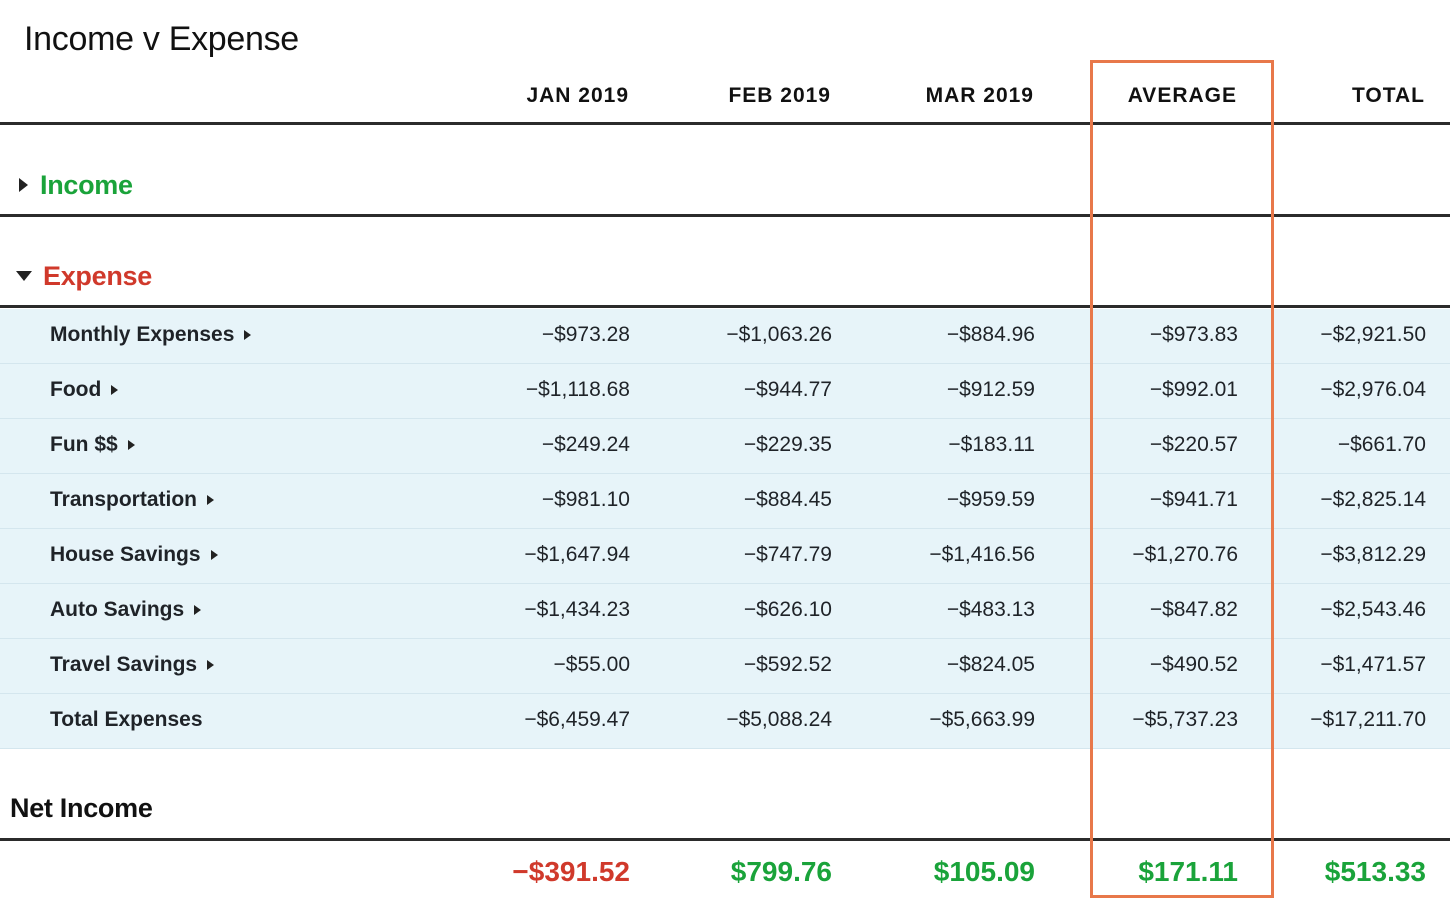 The height and width of the screenshot is (911, 1450). I want to click on cell-feb: −$1,063.26, so click(779, 334).